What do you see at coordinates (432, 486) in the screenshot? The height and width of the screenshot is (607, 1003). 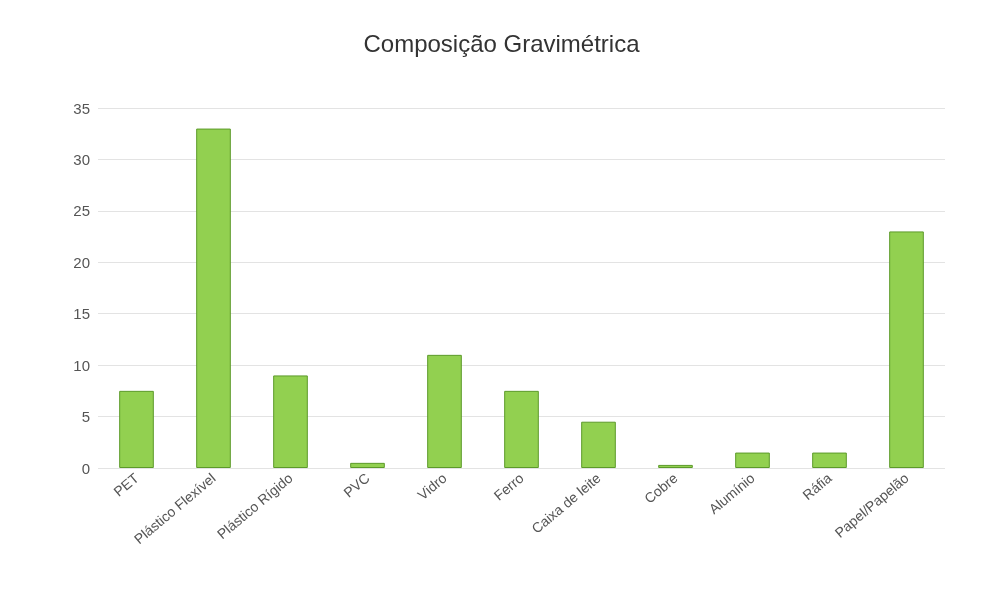 I see `x-tick-label: Vidro` at bounding box center [432, 486].